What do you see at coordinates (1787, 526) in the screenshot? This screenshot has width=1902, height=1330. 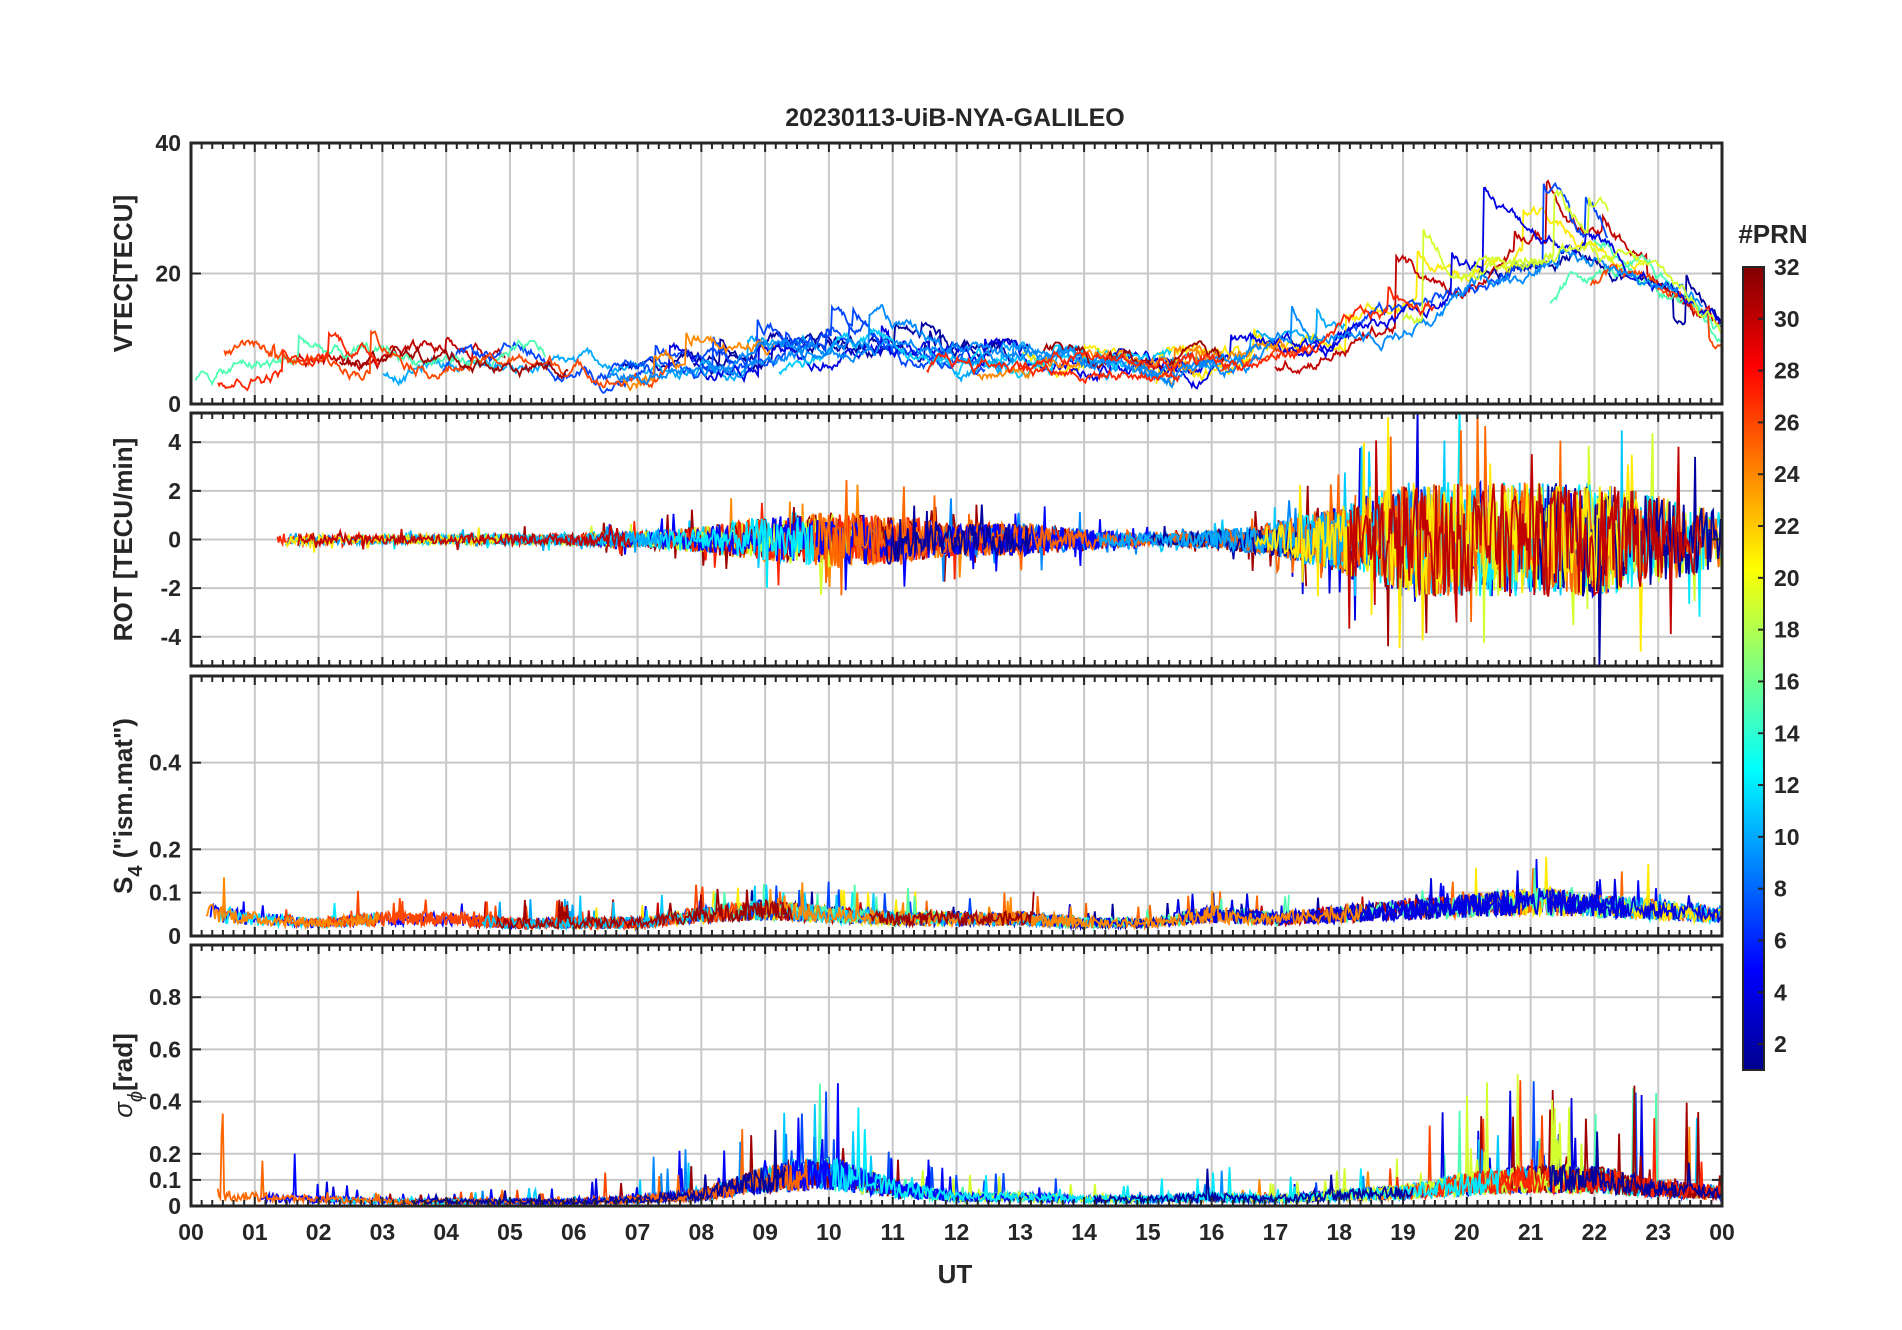 I see `colorbar-tick-label: 22` at bounding box center [1787, 526].